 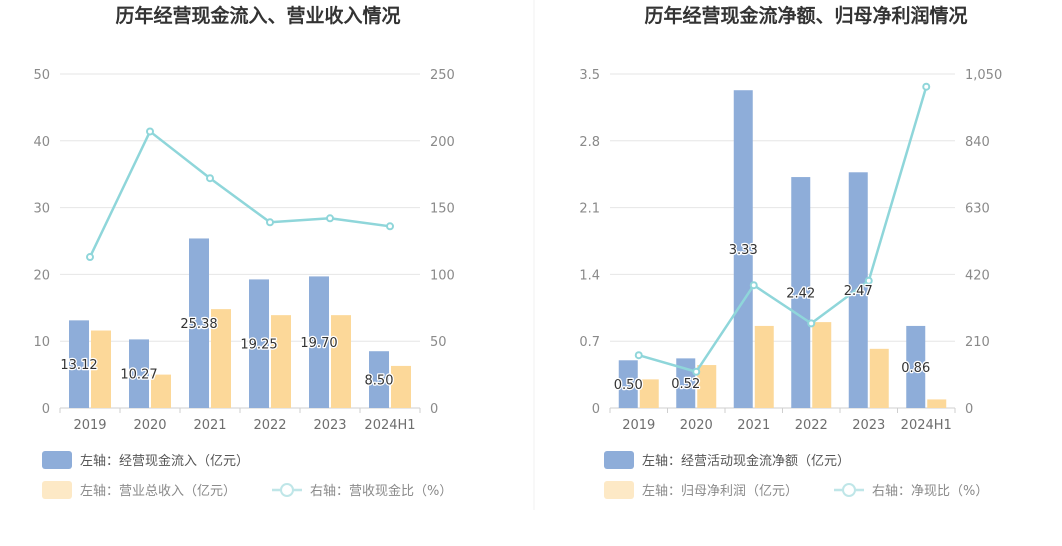 I want to click on data-label: 2.47, so click(x=858, y=291).